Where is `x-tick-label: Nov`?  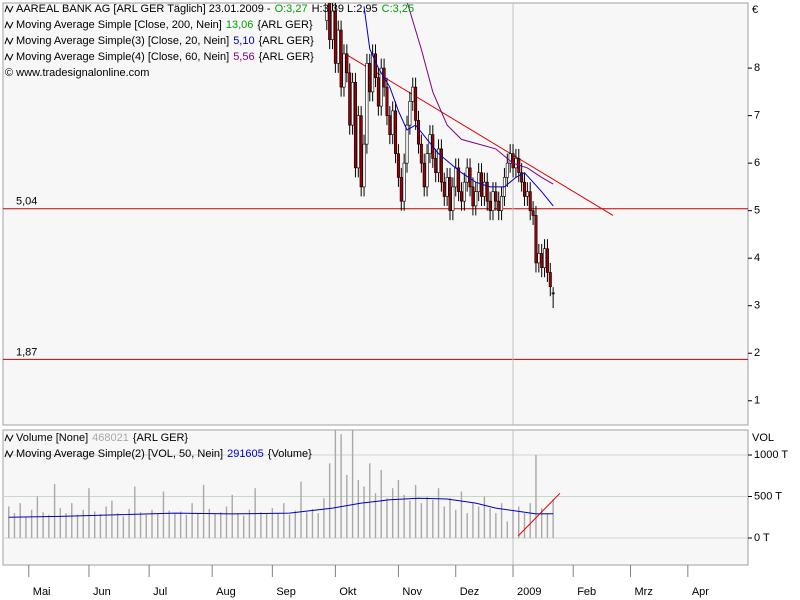
x-tick-label: Nov is located at coordinates (412, 592).